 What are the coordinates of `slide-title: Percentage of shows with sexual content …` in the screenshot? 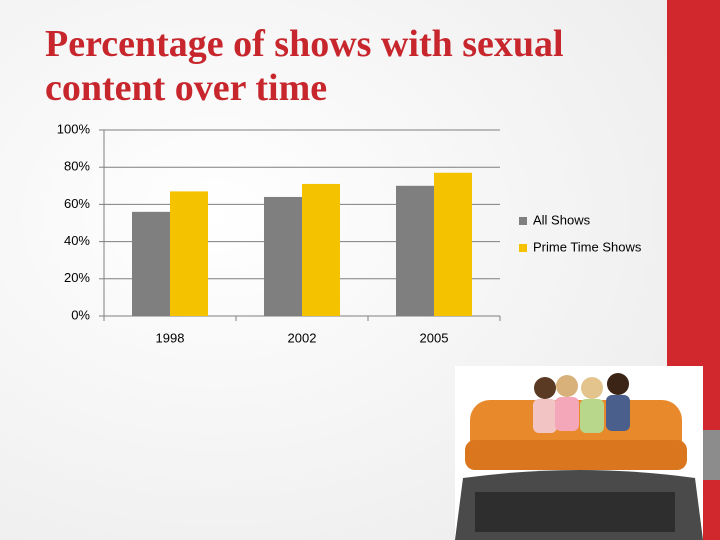 It's located at (304, 66).